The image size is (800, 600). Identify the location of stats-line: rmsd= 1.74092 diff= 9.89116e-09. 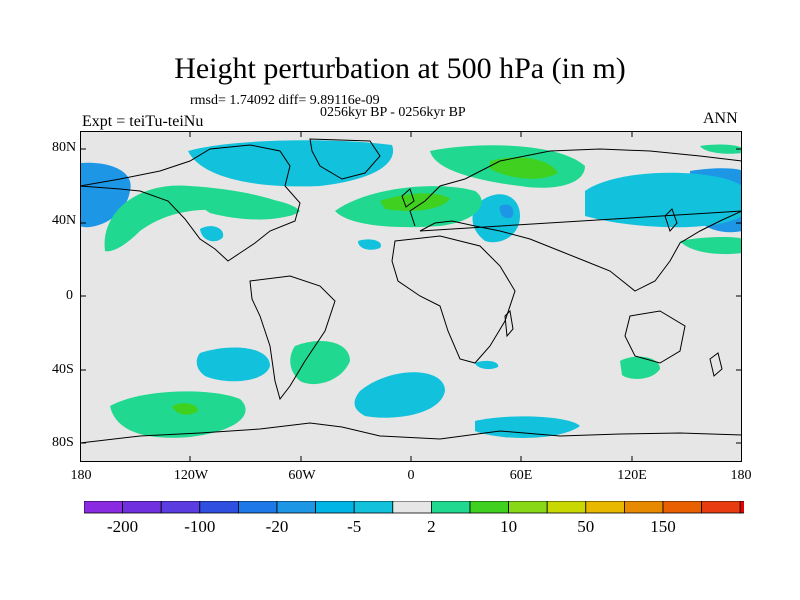
(285, 100).